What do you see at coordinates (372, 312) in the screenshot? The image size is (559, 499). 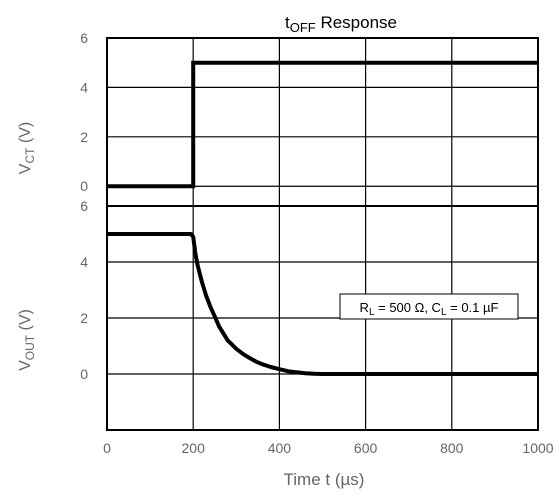 I see `annotation-part-r-sub: L` at bounding box center [372, 312].